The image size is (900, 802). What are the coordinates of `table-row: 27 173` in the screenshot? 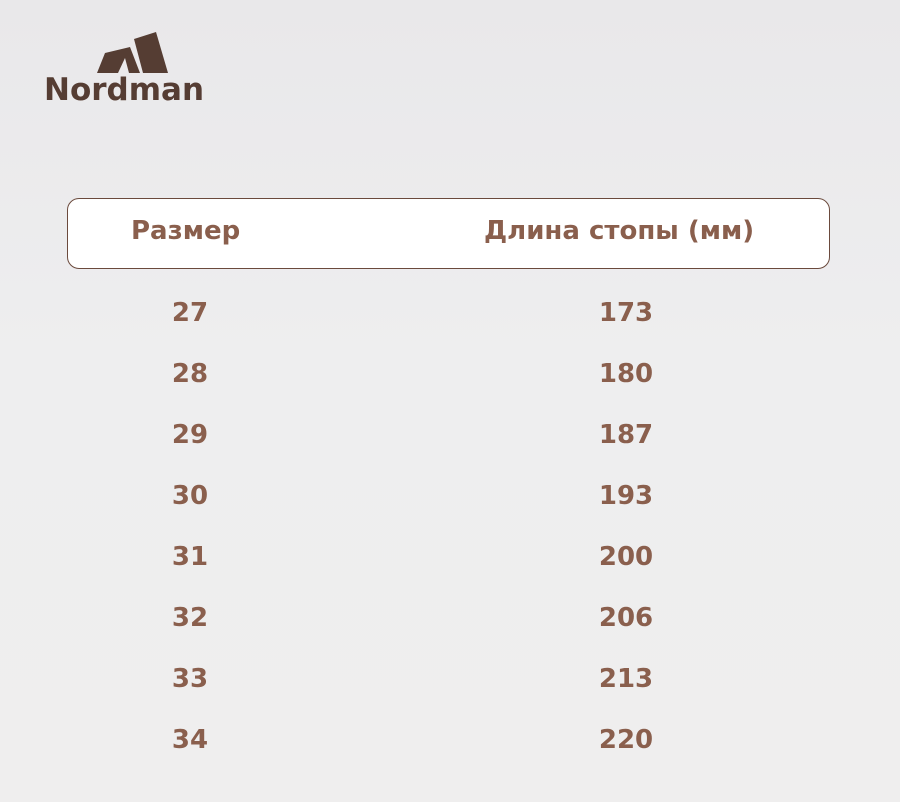 It's located at (450, 318).